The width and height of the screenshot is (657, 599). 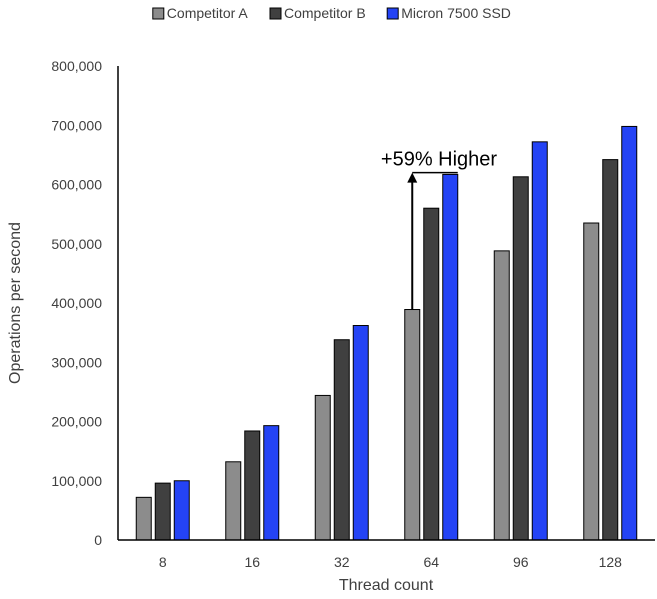 I want to click on annotation: +59% Higher, so click(x=439, y=229).